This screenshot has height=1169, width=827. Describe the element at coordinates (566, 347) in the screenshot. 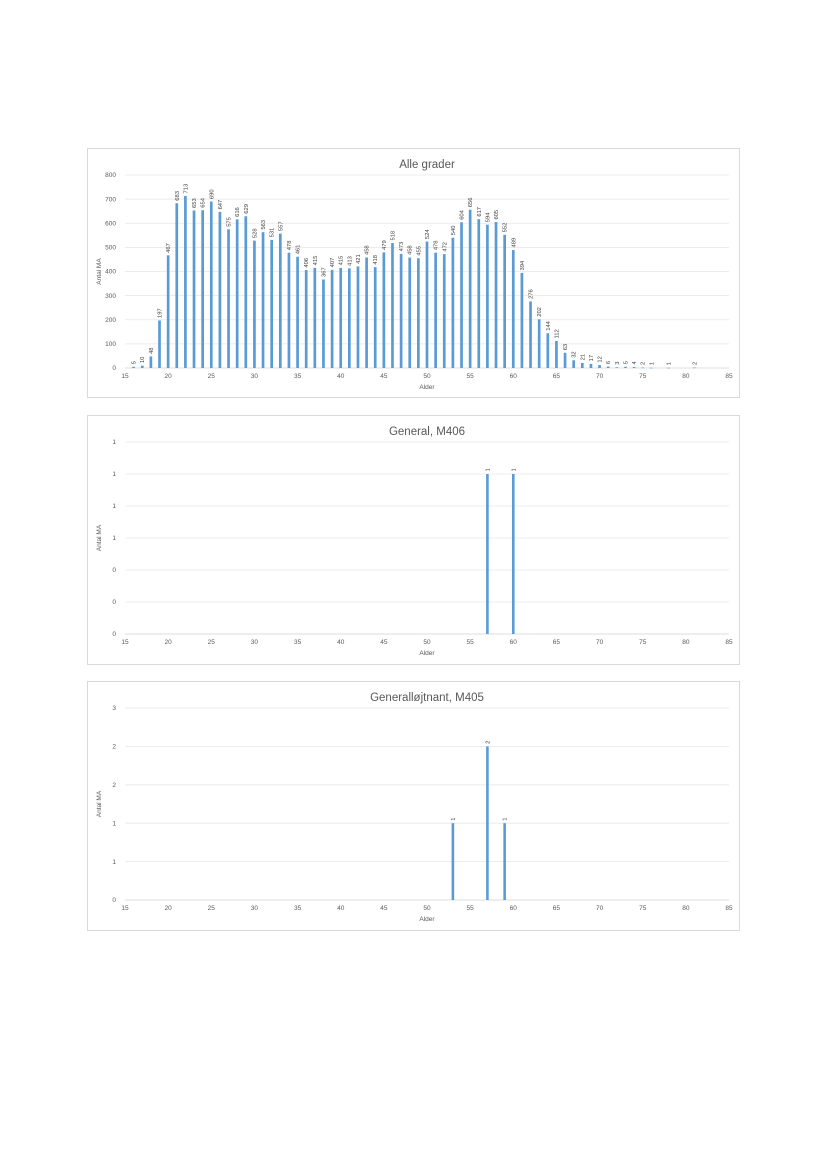

I see `data-label: 63` at that location.